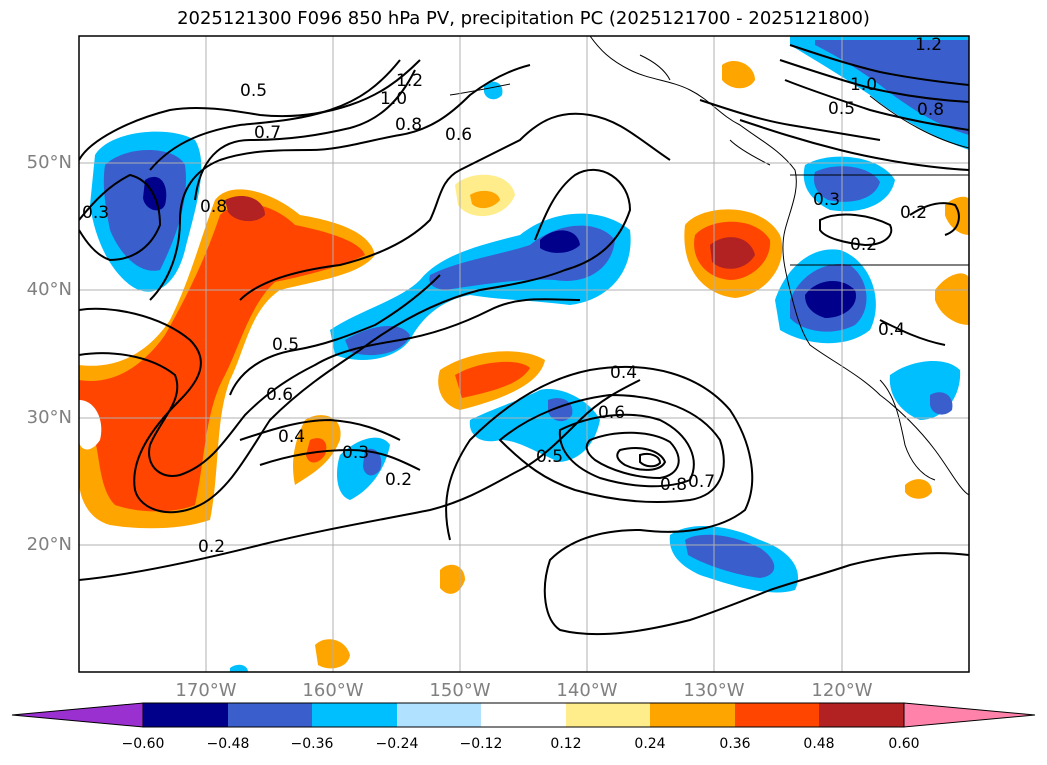  Describe the element at coordinates (49, 289) in the screenshot. I see `lat-label: 40°N` at that location.